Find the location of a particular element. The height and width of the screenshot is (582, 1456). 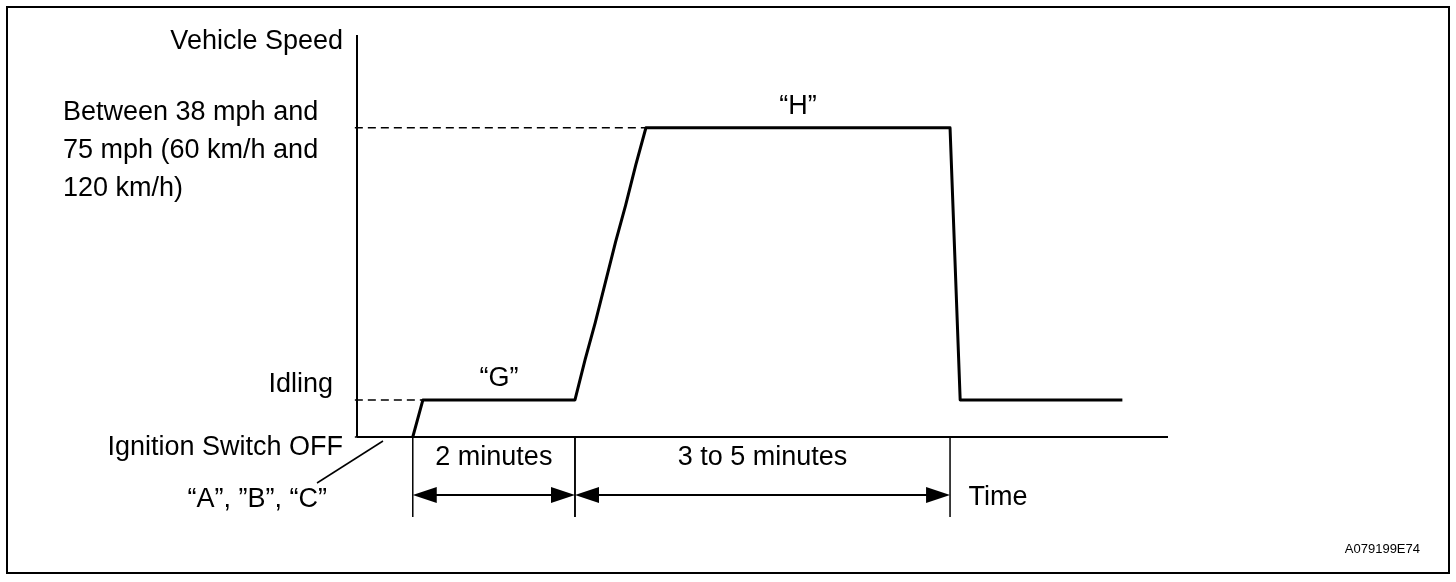

y-axis-title: Vehicle Speed is located at coordinates (256, 40).